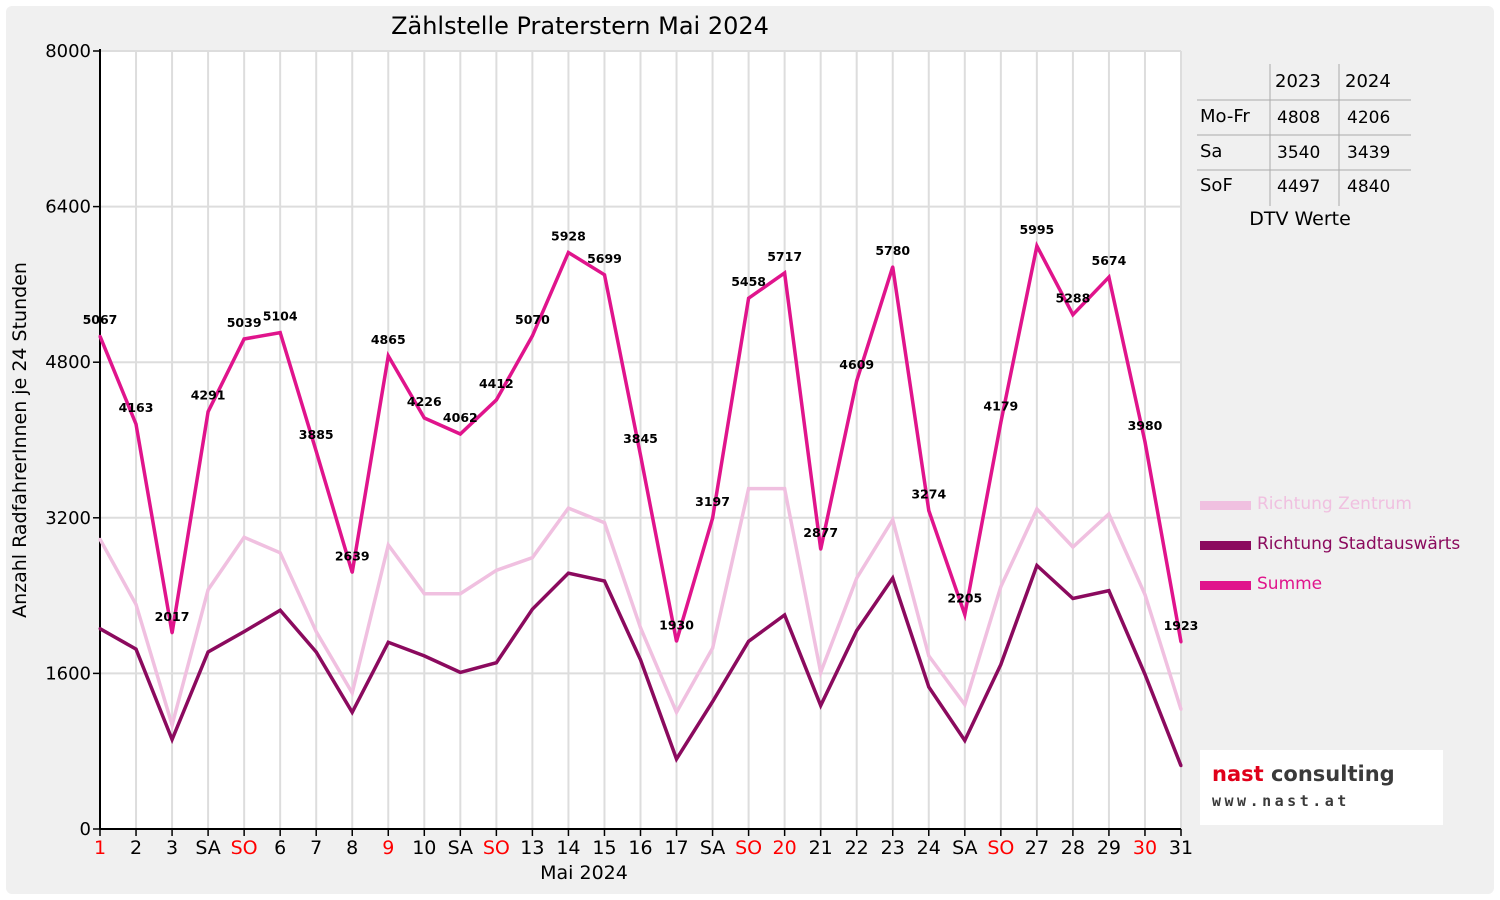 Image resolution: width=1500 pixels, height=900 pixels. Describe the element at coordinates (857, 848) in the screenshot. I see `x-tick-label: 22` at that location.